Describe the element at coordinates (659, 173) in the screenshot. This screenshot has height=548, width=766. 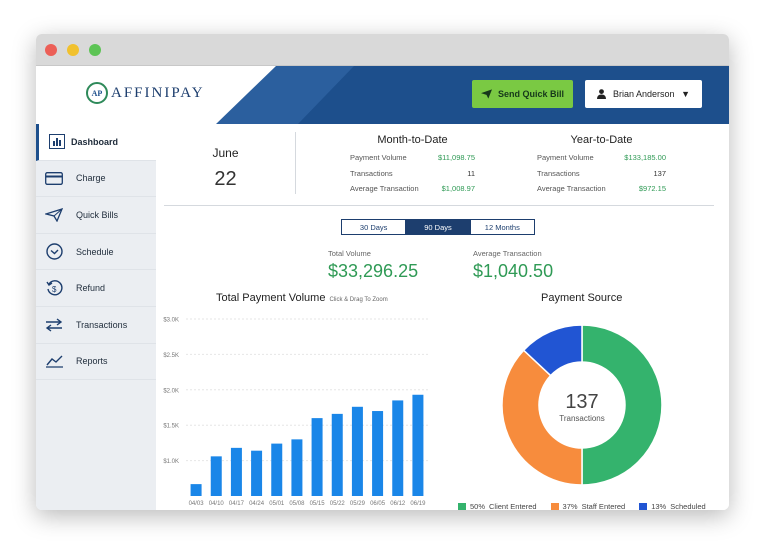
I see `stat-value: 137` at that location.